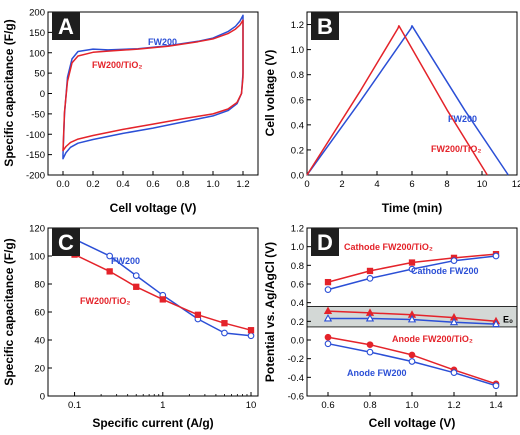  I want to click on y-tick-label: 0.6, so click(297, 285).